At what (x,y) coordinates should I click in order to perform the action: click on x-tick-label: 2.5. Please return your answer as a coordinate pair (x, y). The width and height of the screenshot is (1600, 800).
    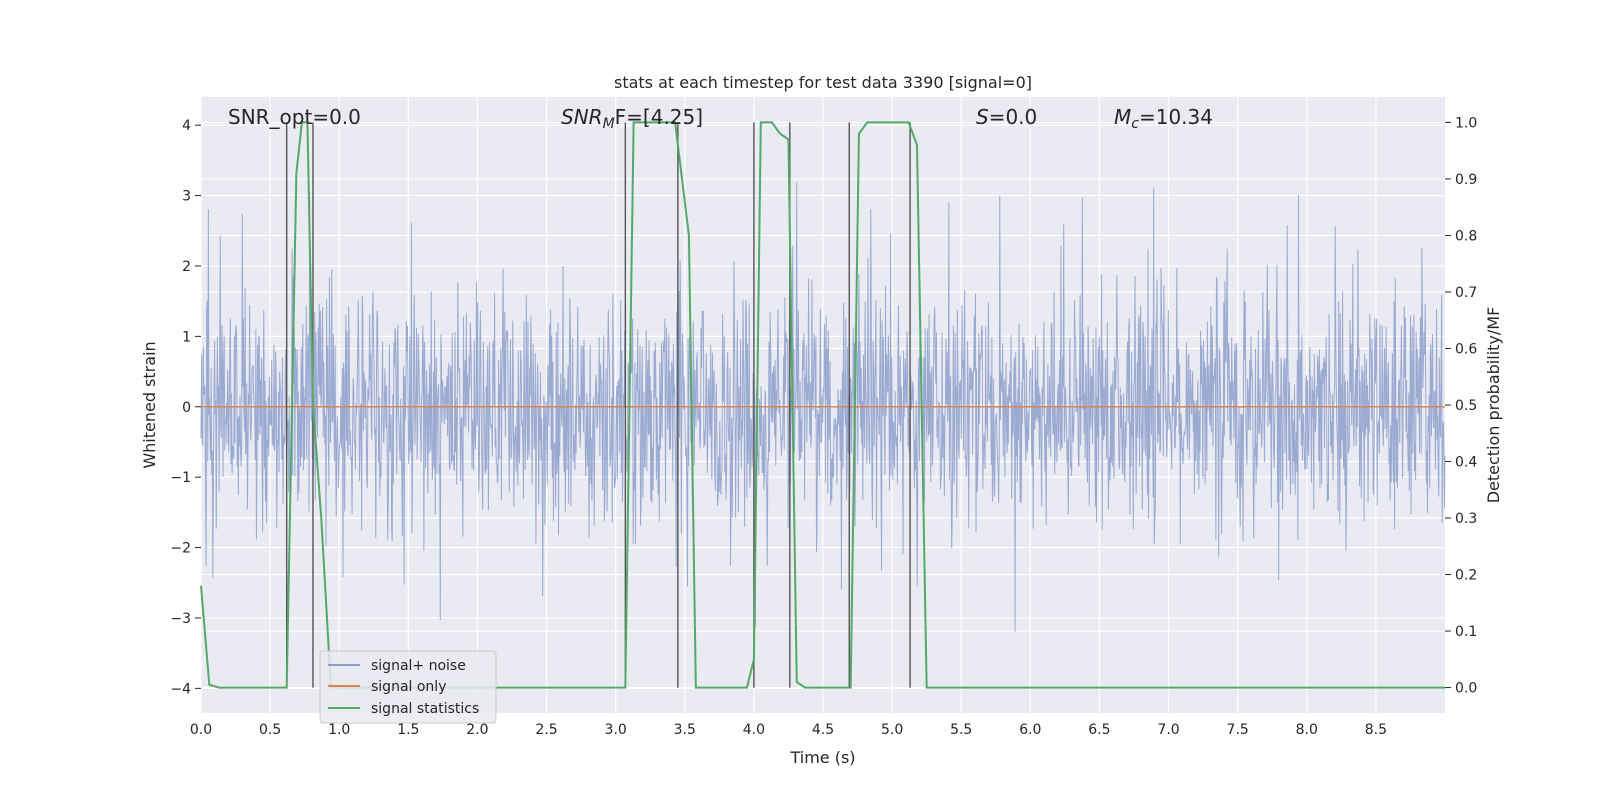
    Looking at the image, I should click on (546, 730).